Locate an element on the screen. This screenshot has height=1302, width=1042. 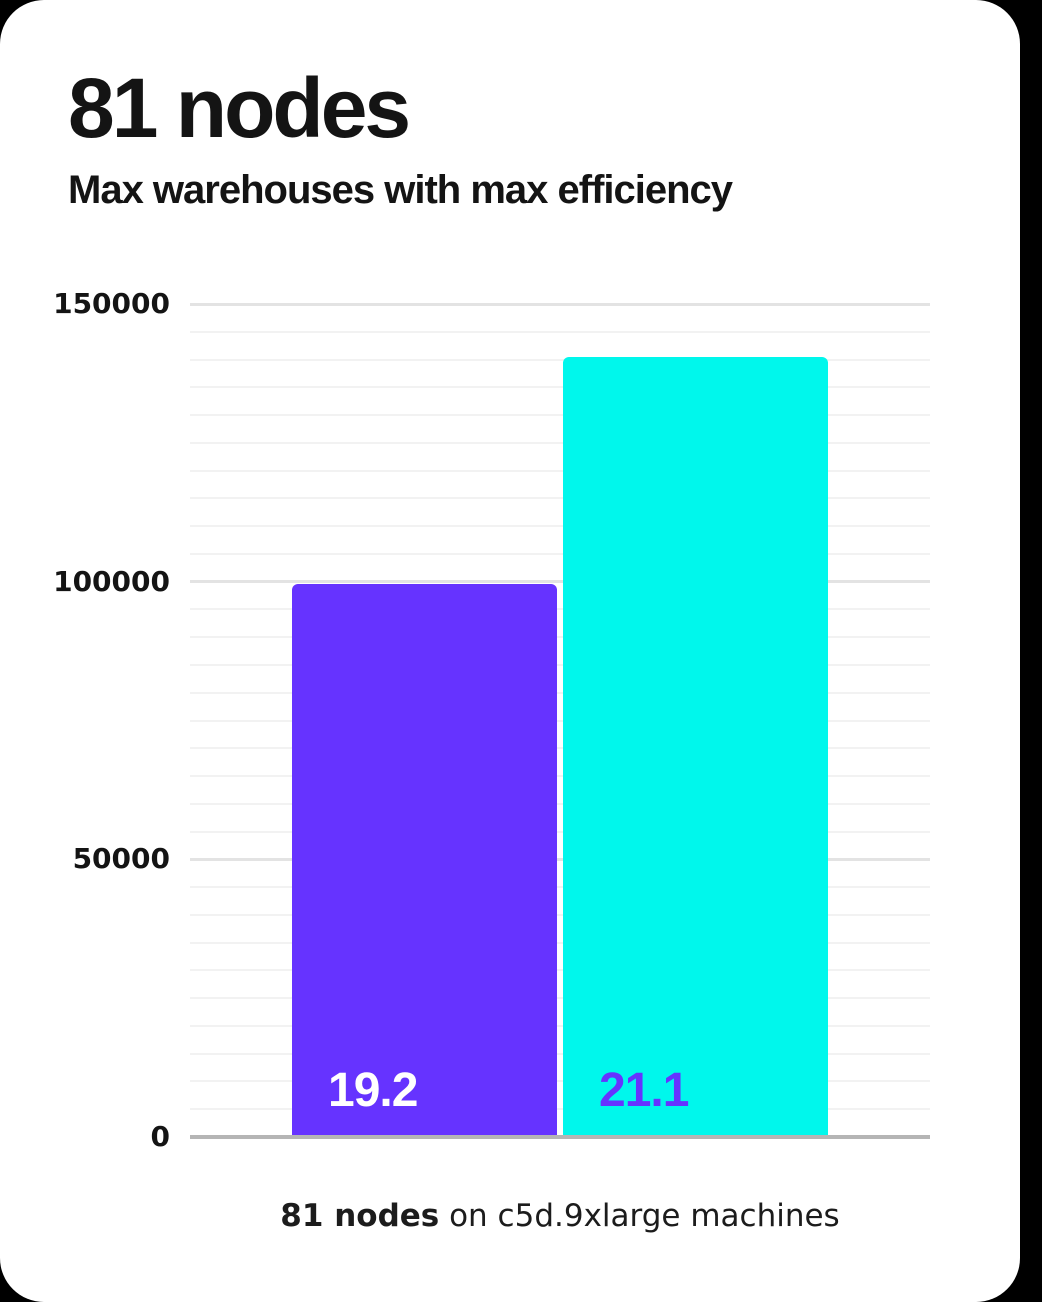
x-axis-line is located at coordinates (560, 1137).